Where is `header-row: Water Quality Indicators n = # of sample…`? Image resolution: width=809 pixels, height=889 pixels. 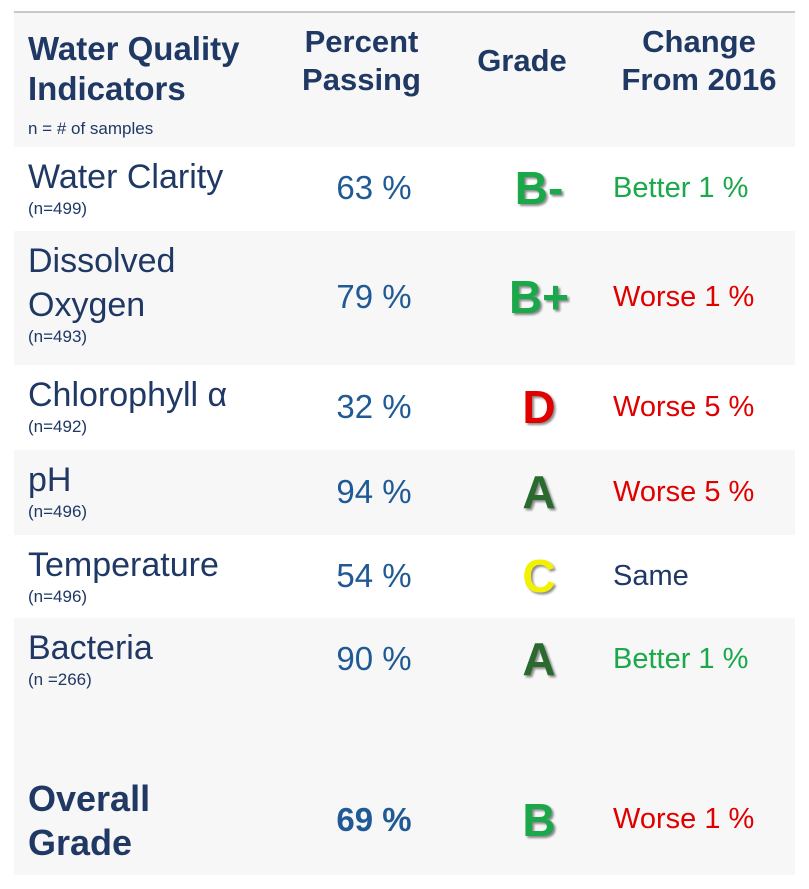
header-row: Water Quality Indicators n = # of sample… is located at coordinates (404, 80).